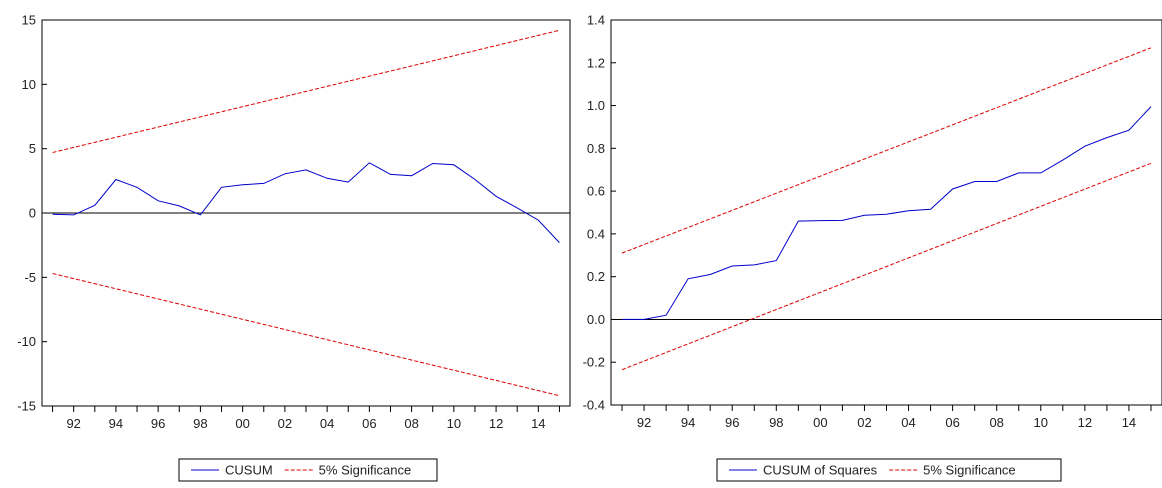  I want to click on y-tick-label: 0.0, so click(596, 319).